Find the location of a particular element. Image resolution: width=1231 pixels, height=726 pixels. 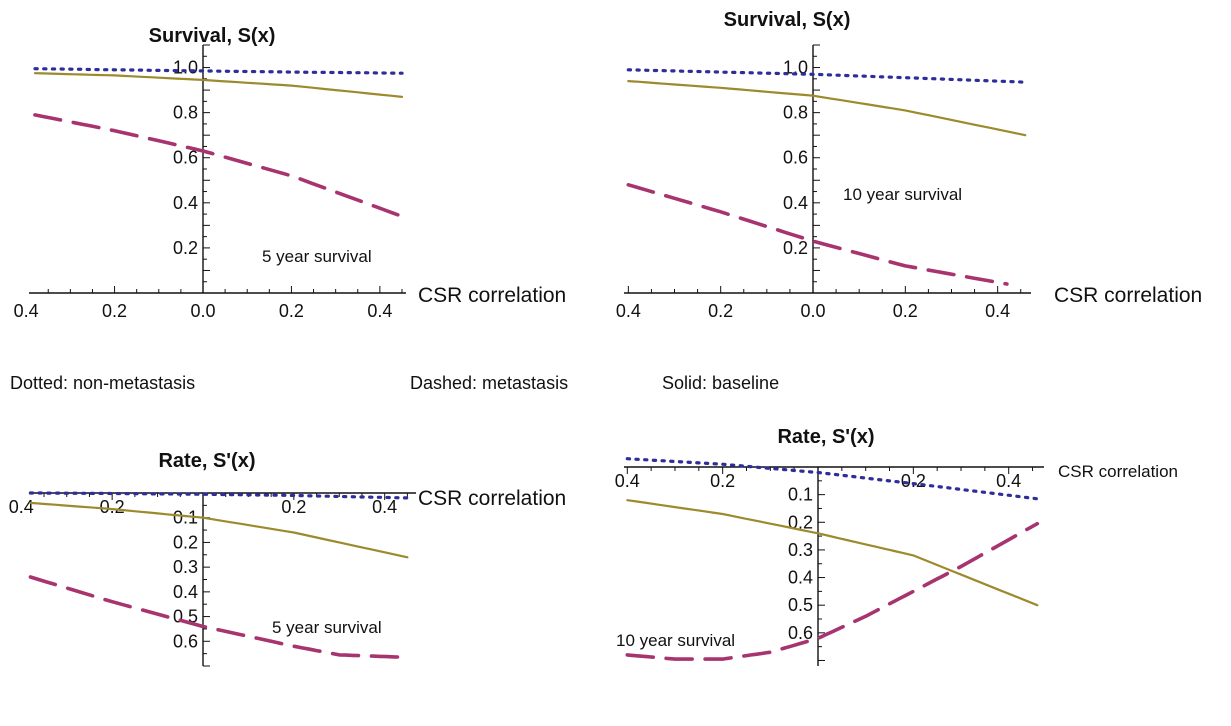

legend-dotted: Dotted: non-metastasis is located at coordinates (102, 383).